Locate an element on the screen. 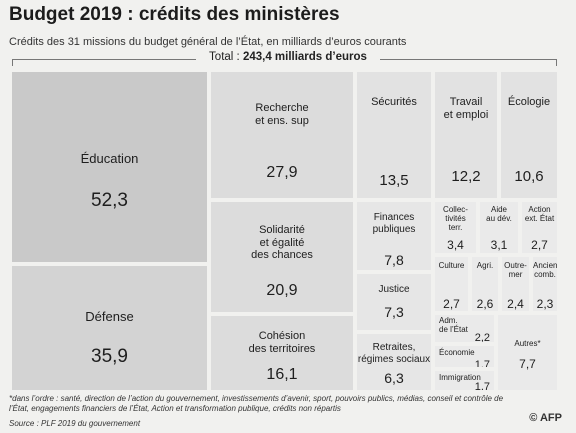 This screenshot has height=433, width=576. treemap-value-justice: 7,3 is located at coordinates (394, 312).